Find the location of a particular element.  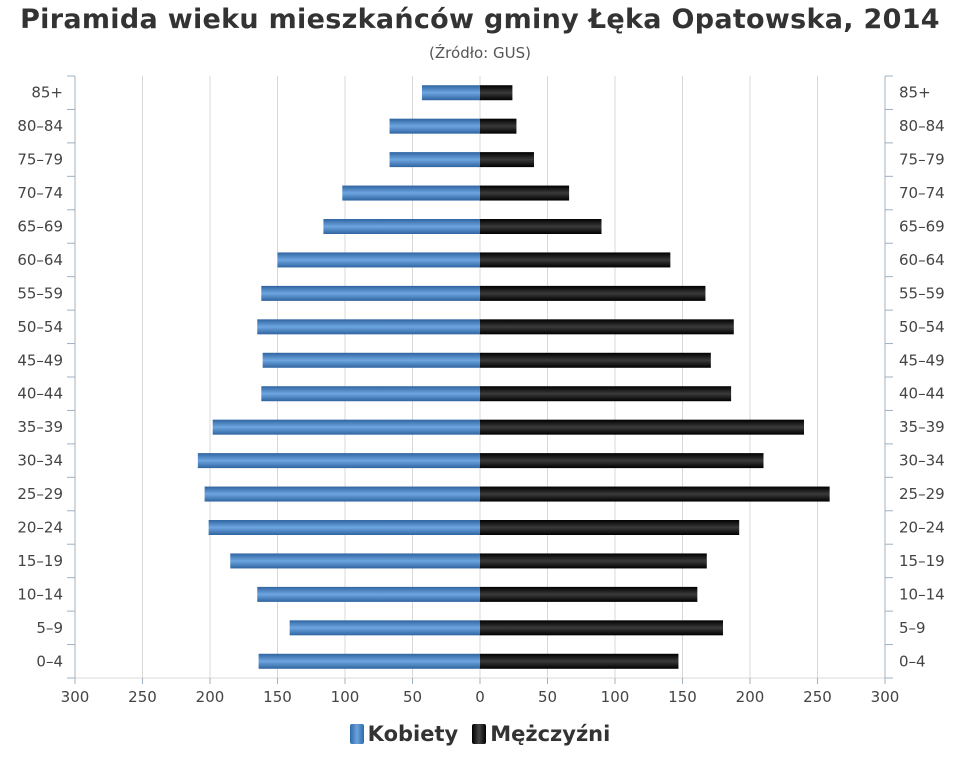

tick-label-right: 75–79 is located at coordinates (922, 160).